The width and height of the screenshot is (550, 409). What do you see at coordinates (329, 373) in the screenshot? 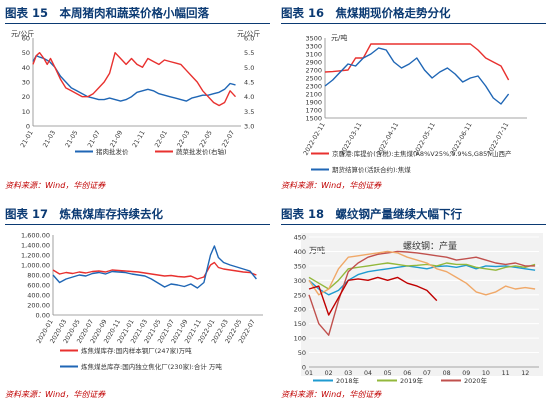
I see `x-tick-label: 02` at bounding box center [329, 373].